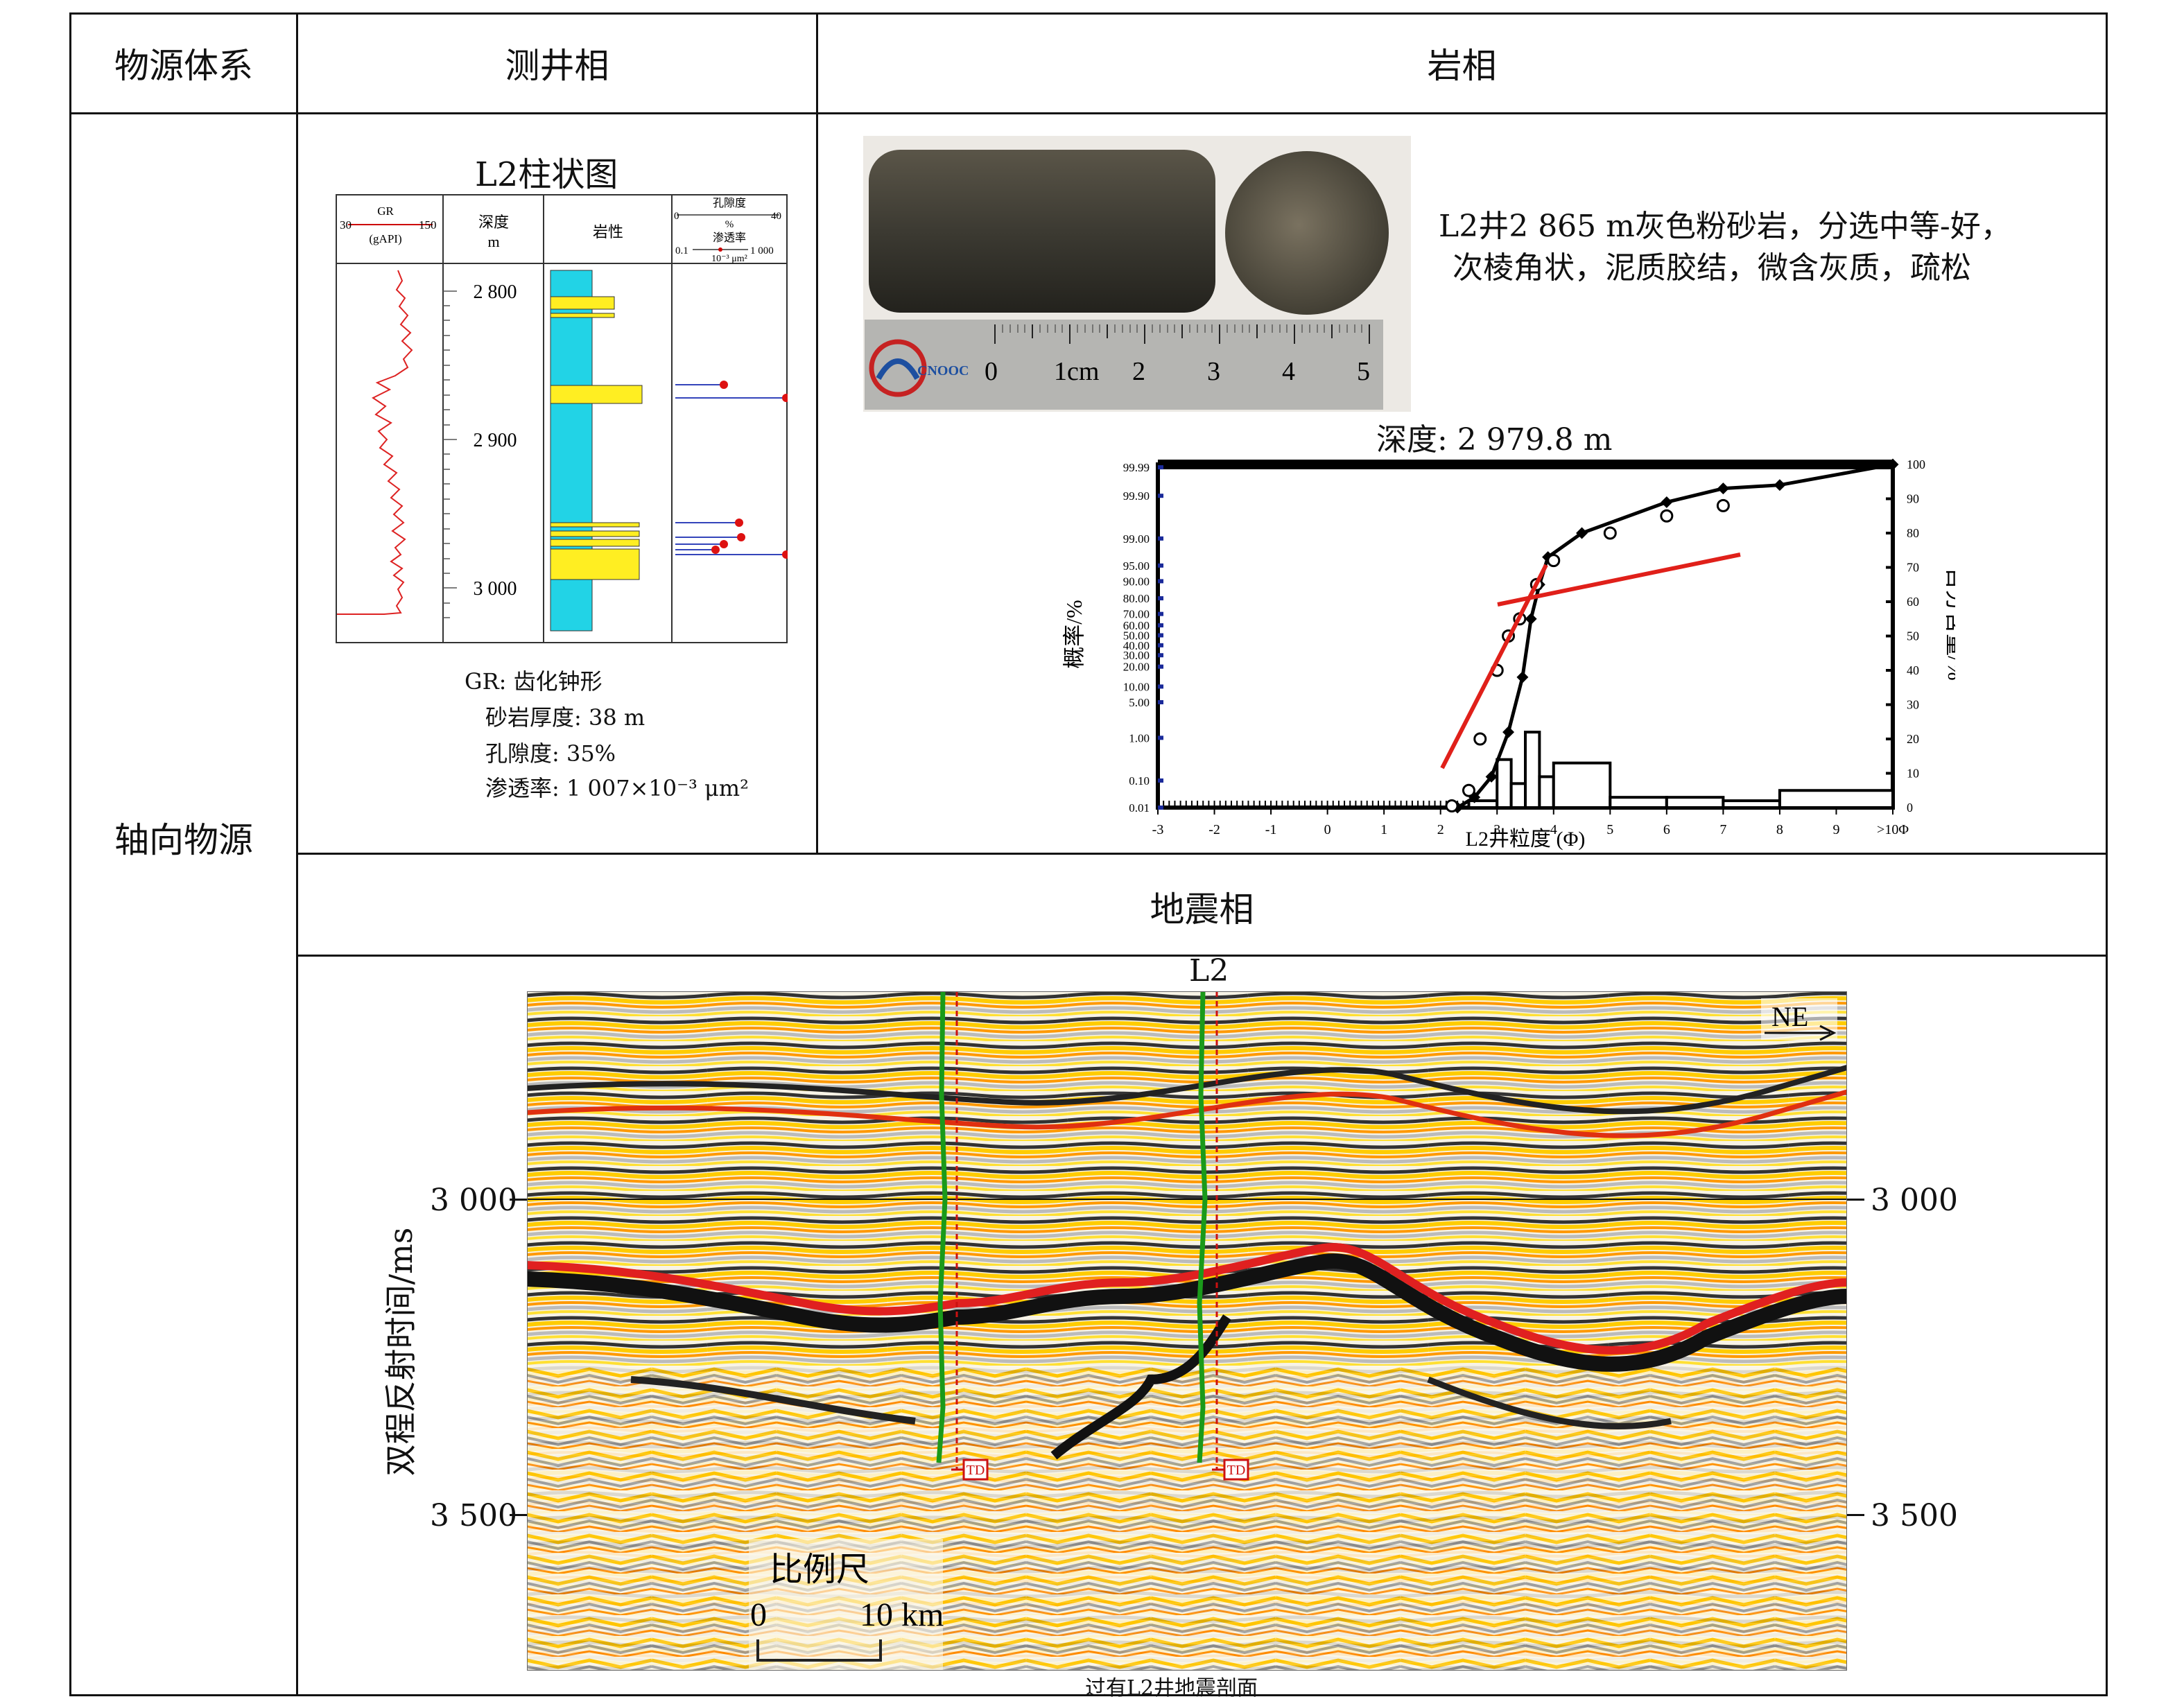 This screenshot has width=2184, height=1706. I want to click on core-photo: 0 1cm 2 3 4 5 CNOOC, so click(1137, 274).